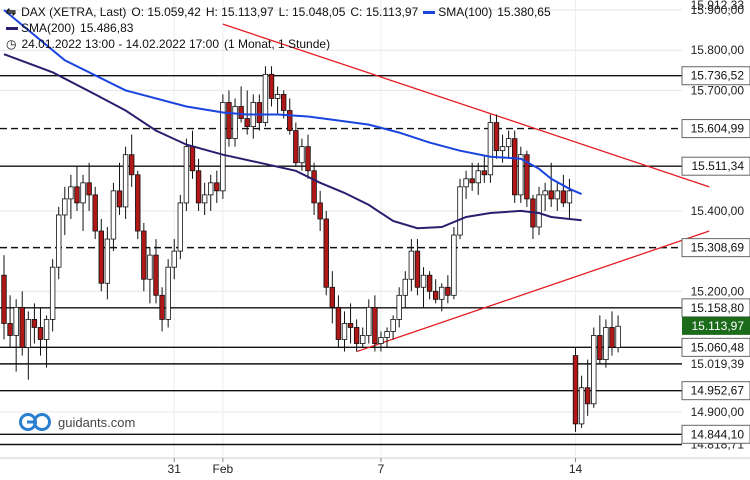  I want to click on sma100-value: 15.380,65, so click(524, 12).